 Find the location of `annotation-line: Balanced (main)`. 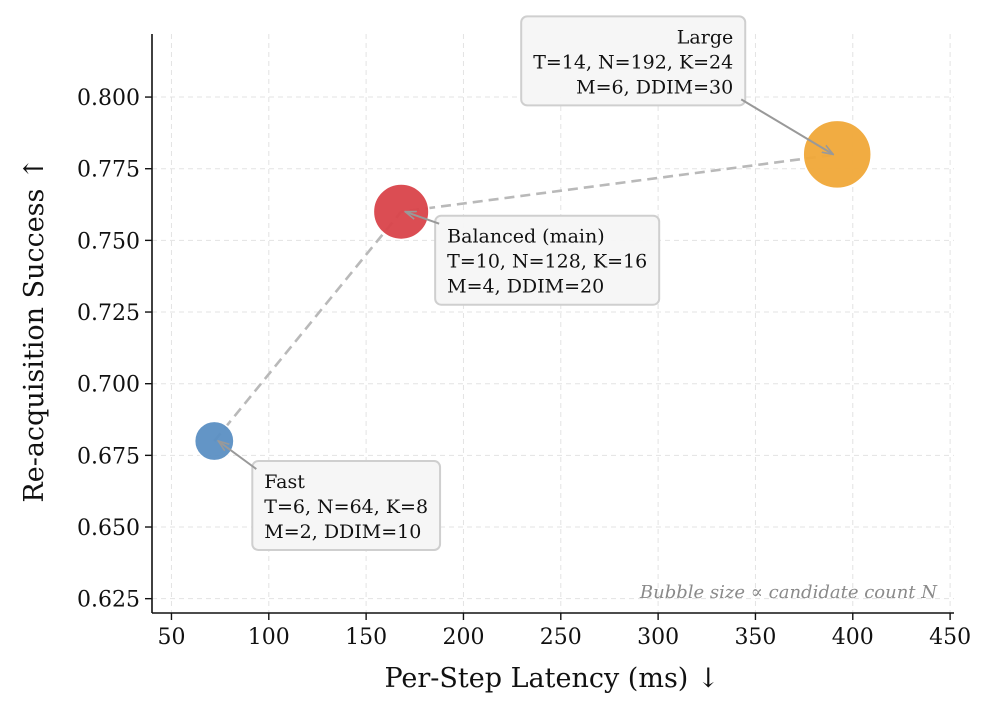

annotation-line: Balanced (main) is located at coordinates (526, 237).